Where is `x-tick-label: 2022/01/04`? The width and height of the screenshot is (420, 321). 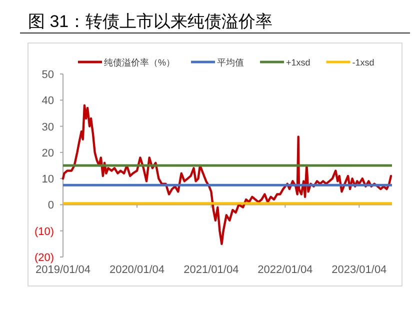
x-tick-label: 2022/01/04 is located at coordinates (285, 270).